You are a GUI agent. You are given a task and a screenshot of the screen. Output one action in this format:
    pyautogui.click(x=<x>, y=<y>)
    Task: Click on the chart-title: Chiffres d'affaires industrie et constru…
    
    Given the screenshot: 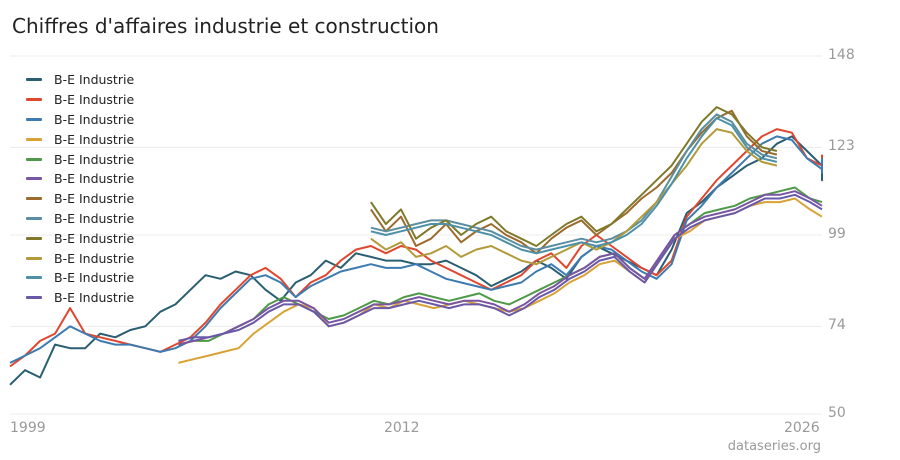 What is the action you would take?
    pyautogui.click(x=225, y=26)
    